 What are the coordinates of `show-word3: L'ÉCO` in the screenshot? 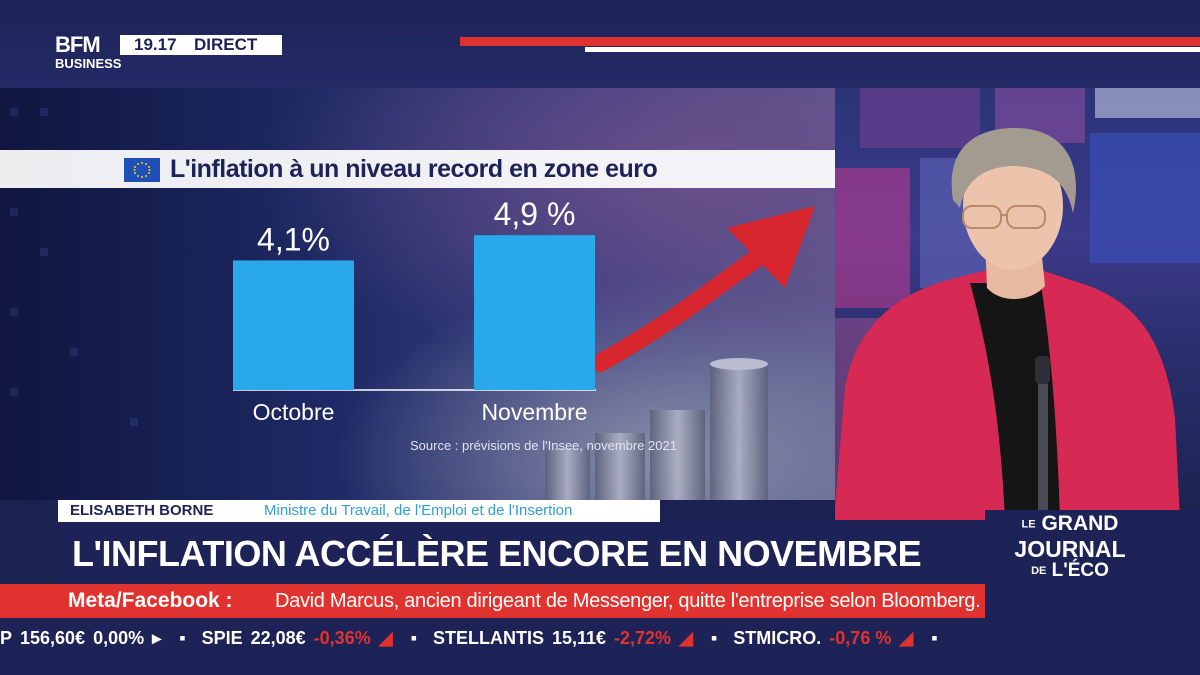 It's located at (1080, 571).